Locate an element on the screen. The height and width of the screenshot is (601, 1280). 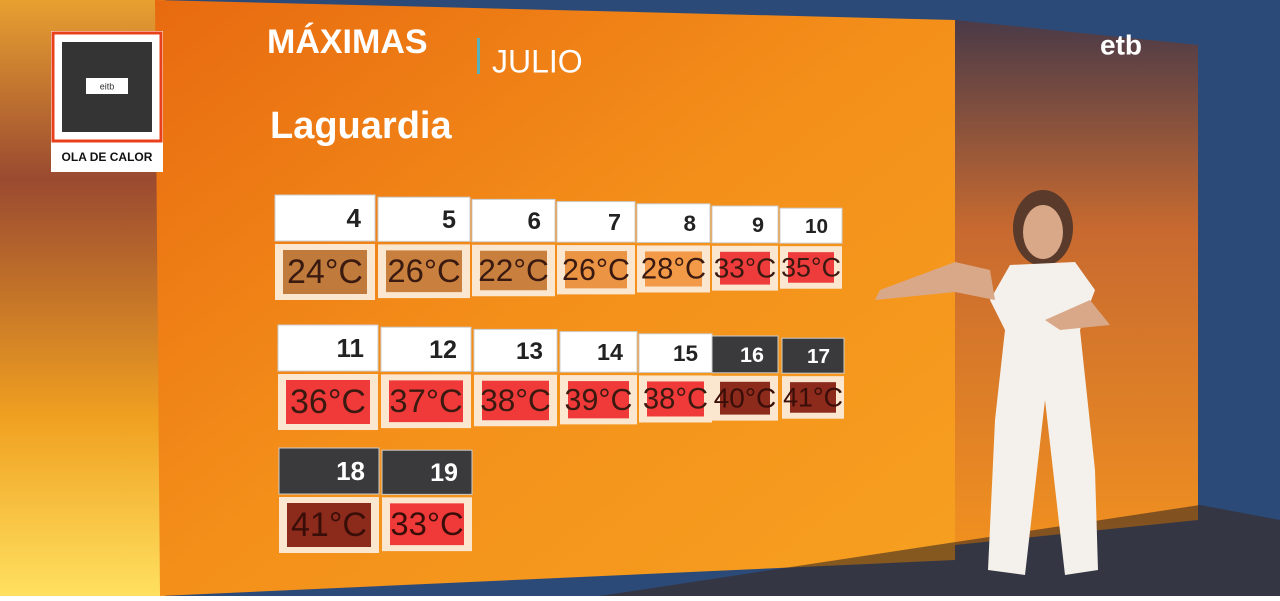
temp-label: 28°C is located at coordinates (673, 270).